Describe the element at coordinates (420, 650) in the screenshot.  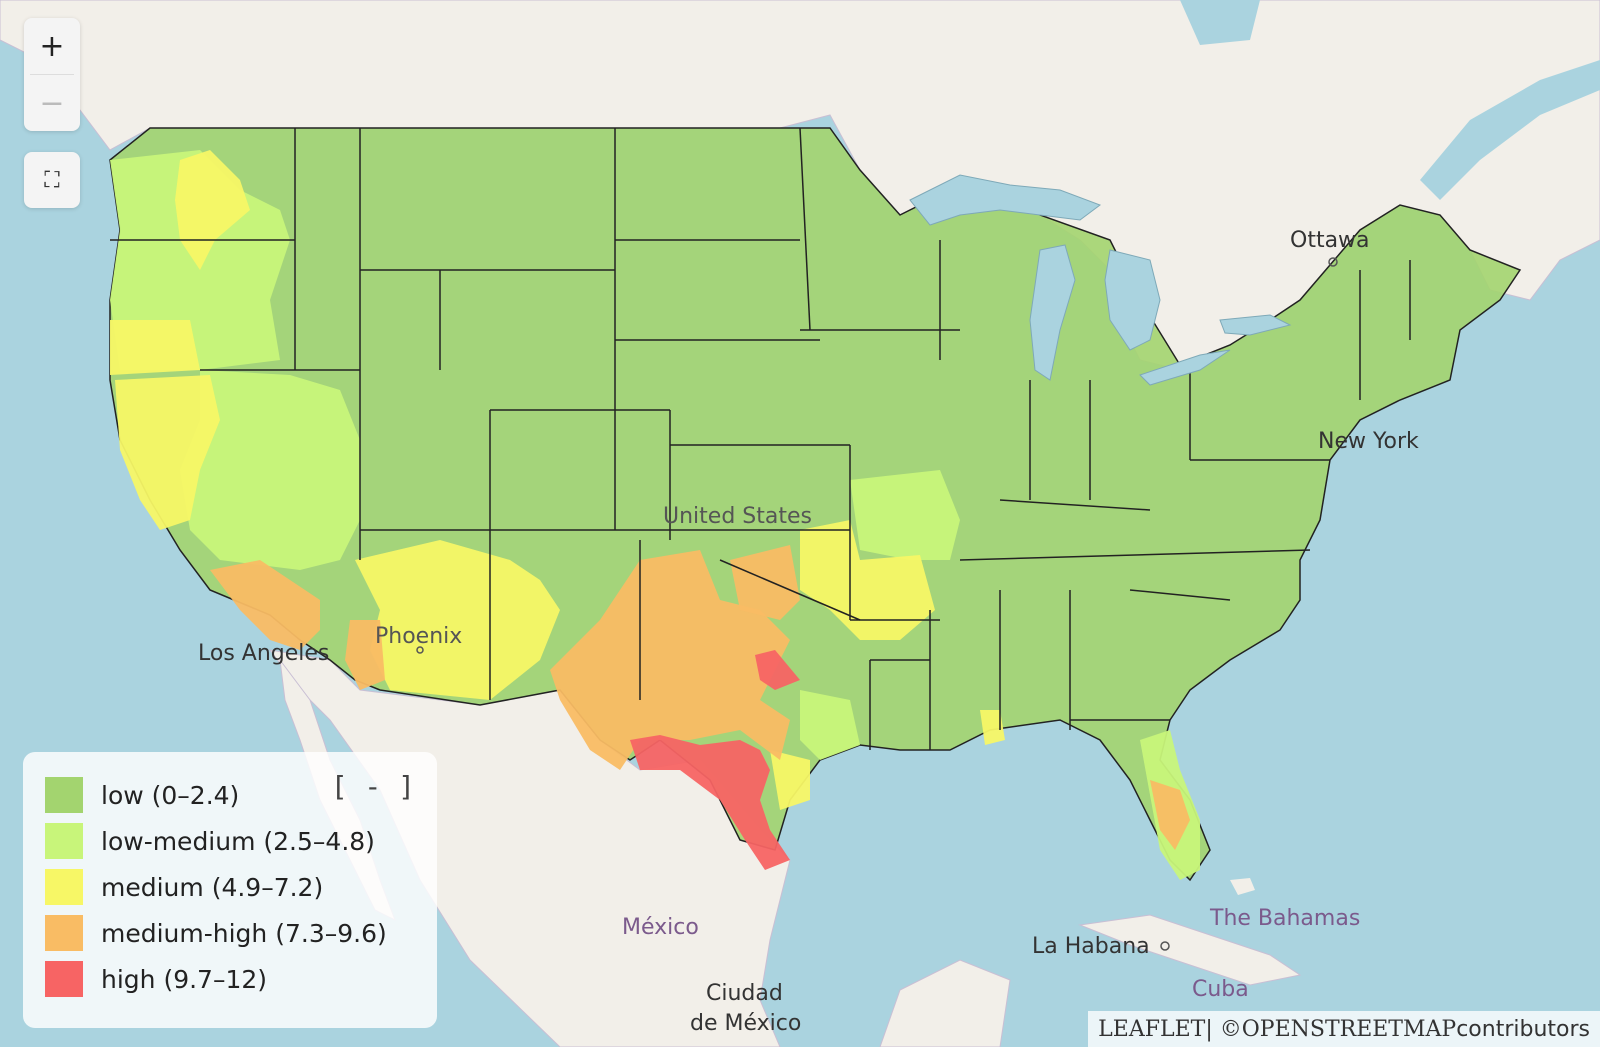
I see `phoenix-marker` at that location.